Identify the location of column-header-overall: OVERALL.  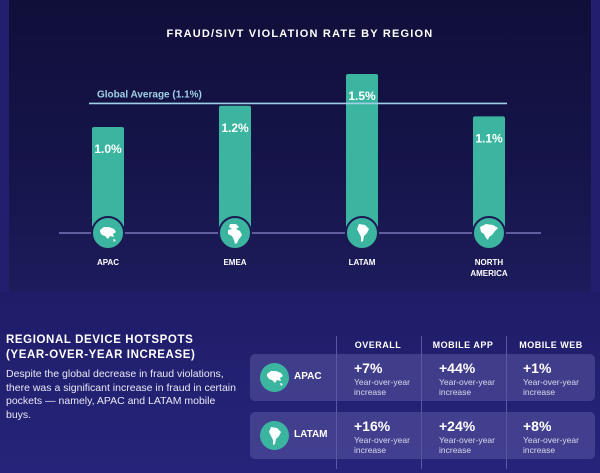
(378, 345).